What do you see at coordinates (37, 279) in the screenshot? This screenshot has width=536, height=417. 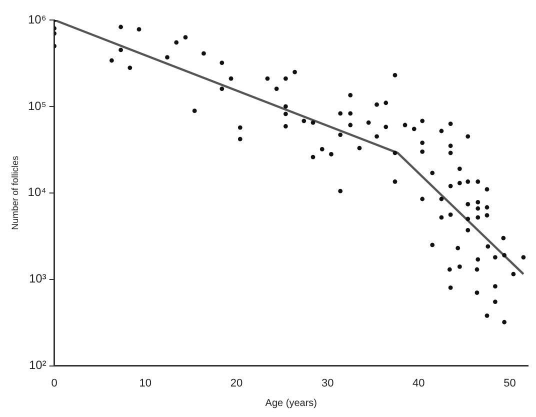 I see `y-tick-label: 10³` at bounding box center [37, 279].